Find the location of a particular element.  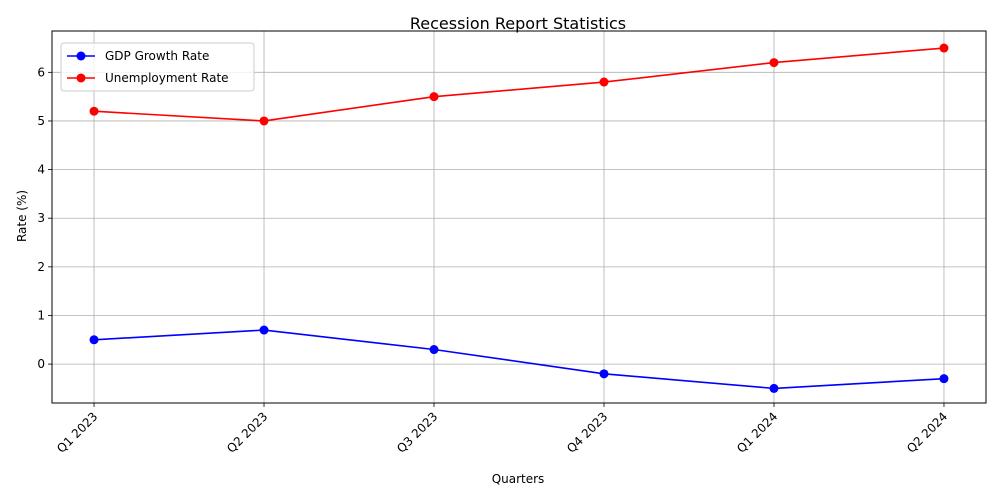

legend-entries: GDP Growth Rate Unemployment Rate is located at coordinates (148, 67).